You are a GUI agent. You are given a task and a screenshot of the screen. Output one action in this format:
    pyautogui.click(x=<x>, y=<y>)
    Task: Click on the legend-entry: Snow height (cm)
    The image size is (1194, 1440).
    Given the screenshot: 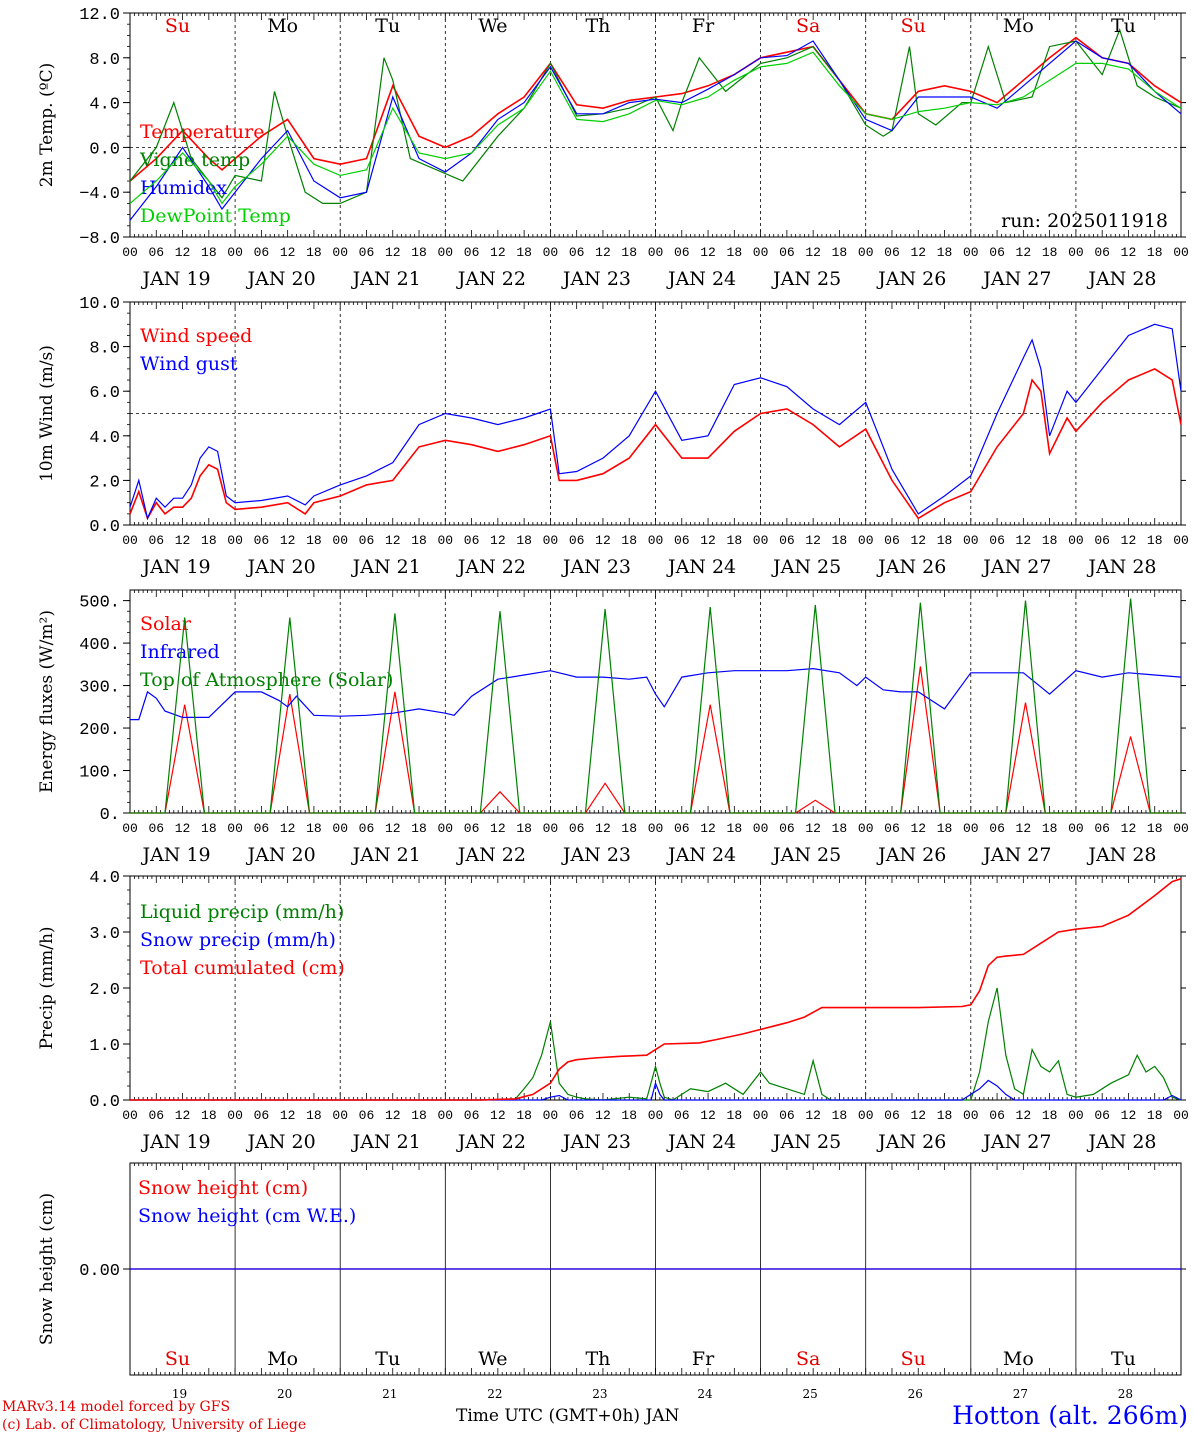 What is the action you would take?
    pyautogui.click(x=223, y=1188)
    